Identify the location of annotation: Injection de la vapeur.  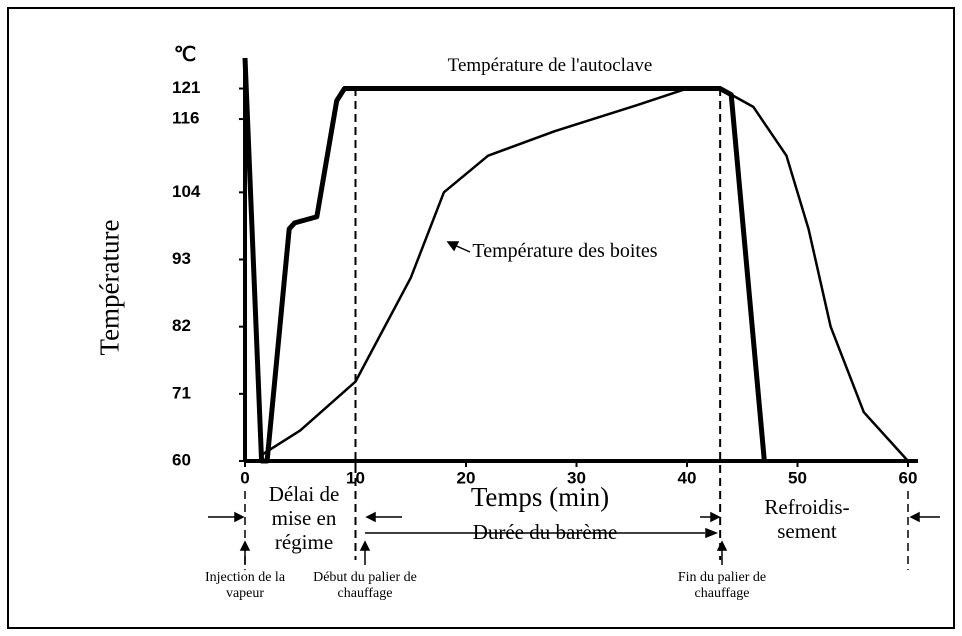
(245, 586).